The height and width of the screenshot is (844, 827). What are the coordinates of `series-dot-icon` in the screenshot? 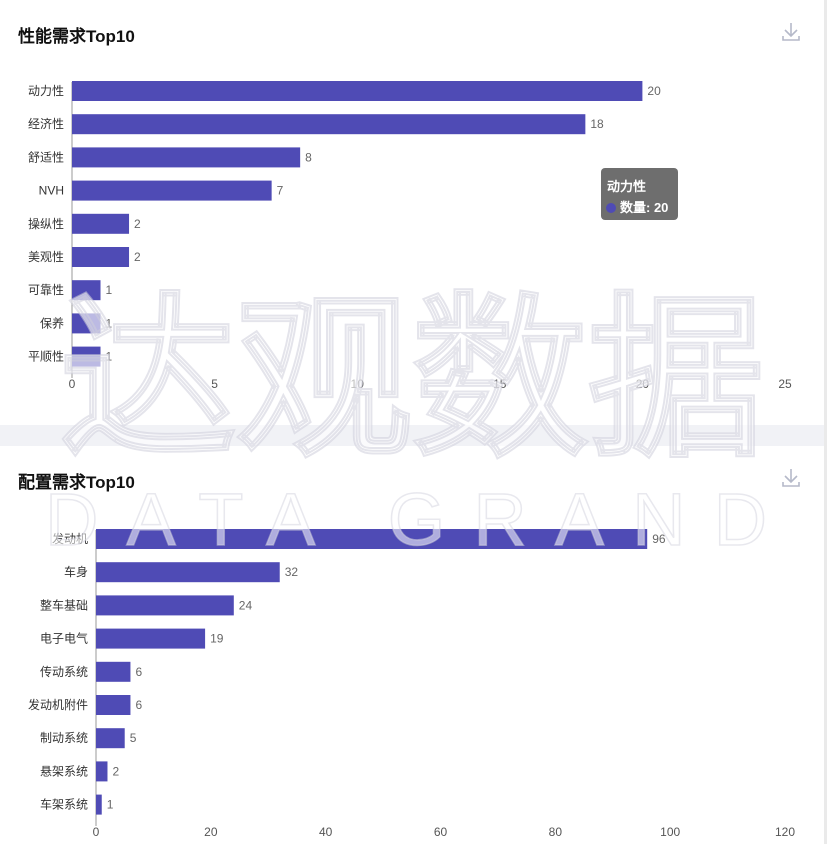 It's located at (611, 208).